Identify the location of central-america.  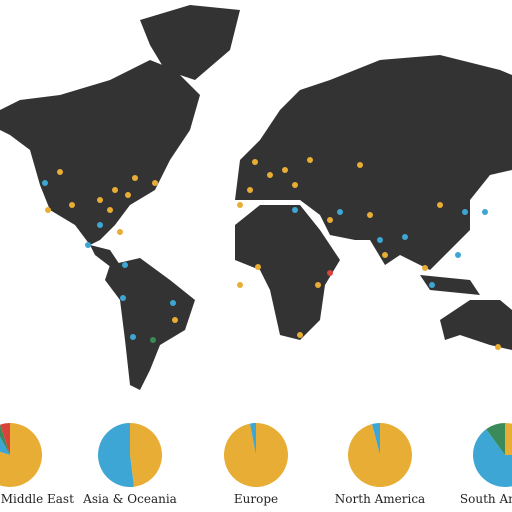
(105, 256).